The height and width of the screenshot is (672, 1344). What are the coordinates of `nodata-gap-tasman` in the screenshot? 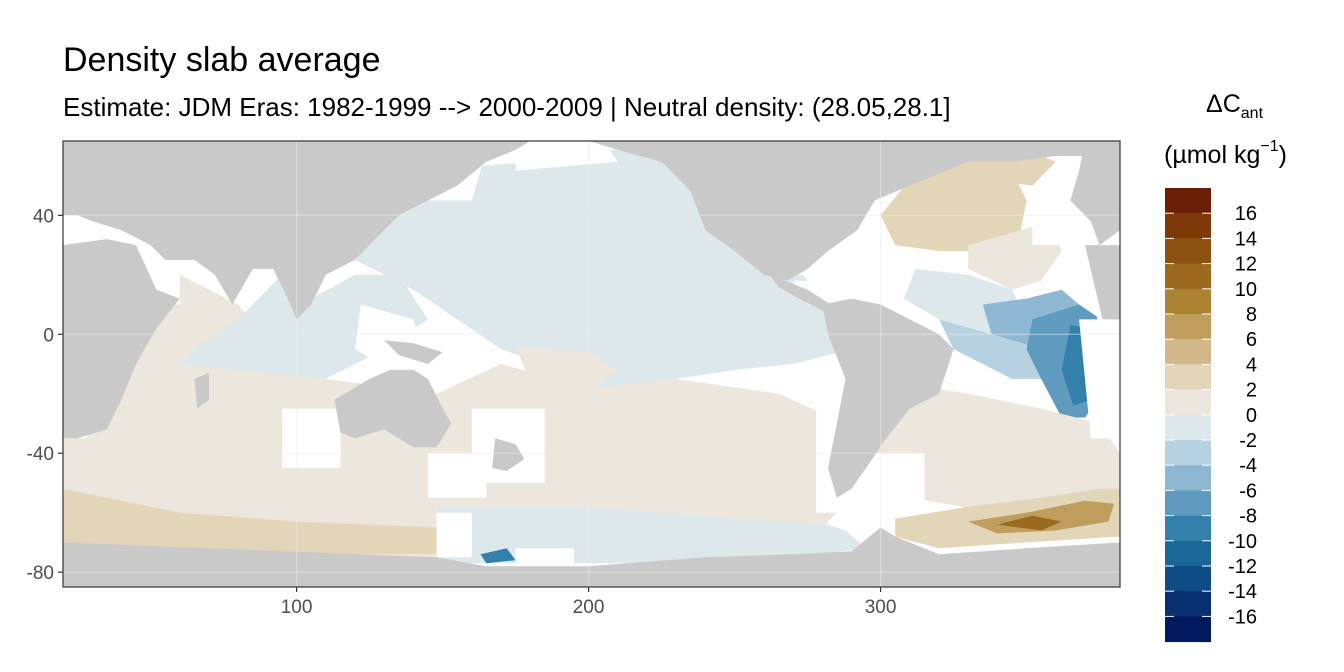 It's located at (457, 475).